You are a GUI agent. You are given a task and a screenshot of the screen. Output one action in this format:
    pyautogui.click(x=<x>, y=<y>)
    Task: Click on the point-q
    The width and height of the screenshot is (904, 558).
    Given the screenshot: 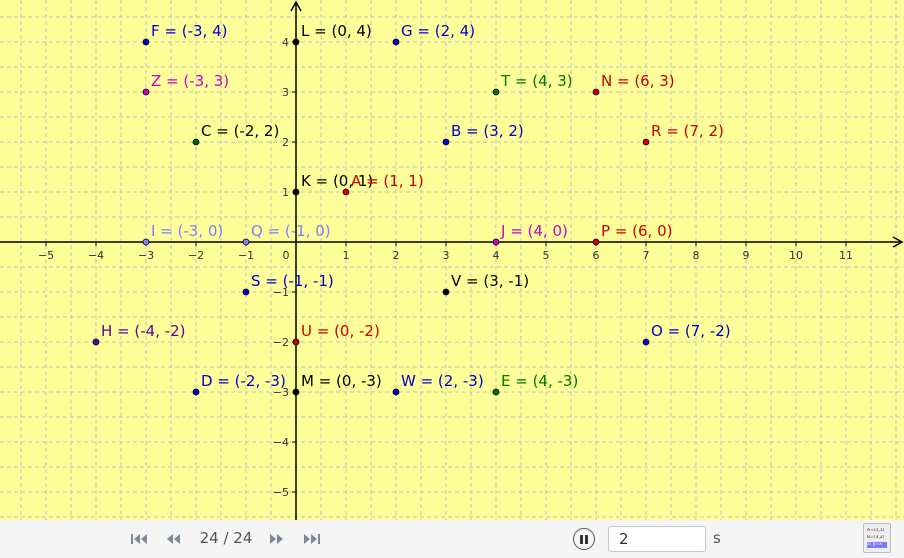 What is the action you would take?
    pyautogui.click(x=246, y=242)
    